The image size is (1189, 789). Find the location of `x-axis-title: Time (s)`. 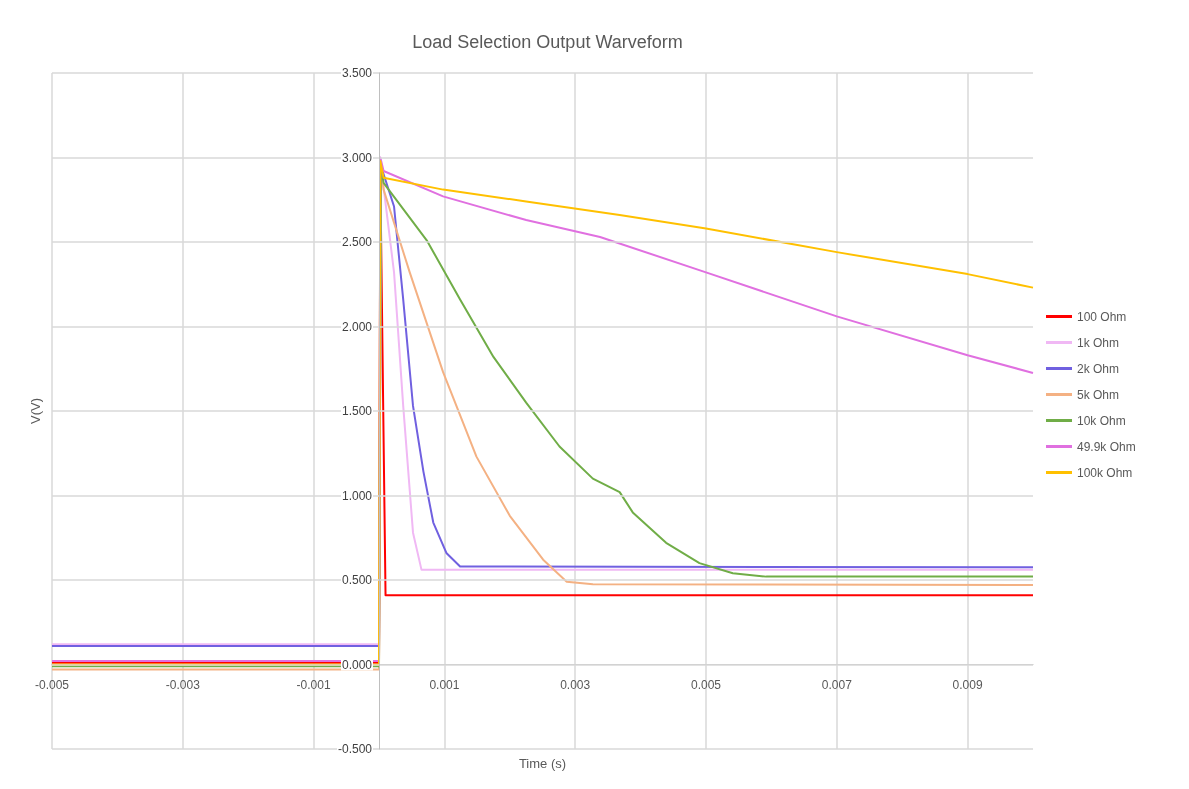

x-axis-title: Time (s) is located at coordinates (542, 763).